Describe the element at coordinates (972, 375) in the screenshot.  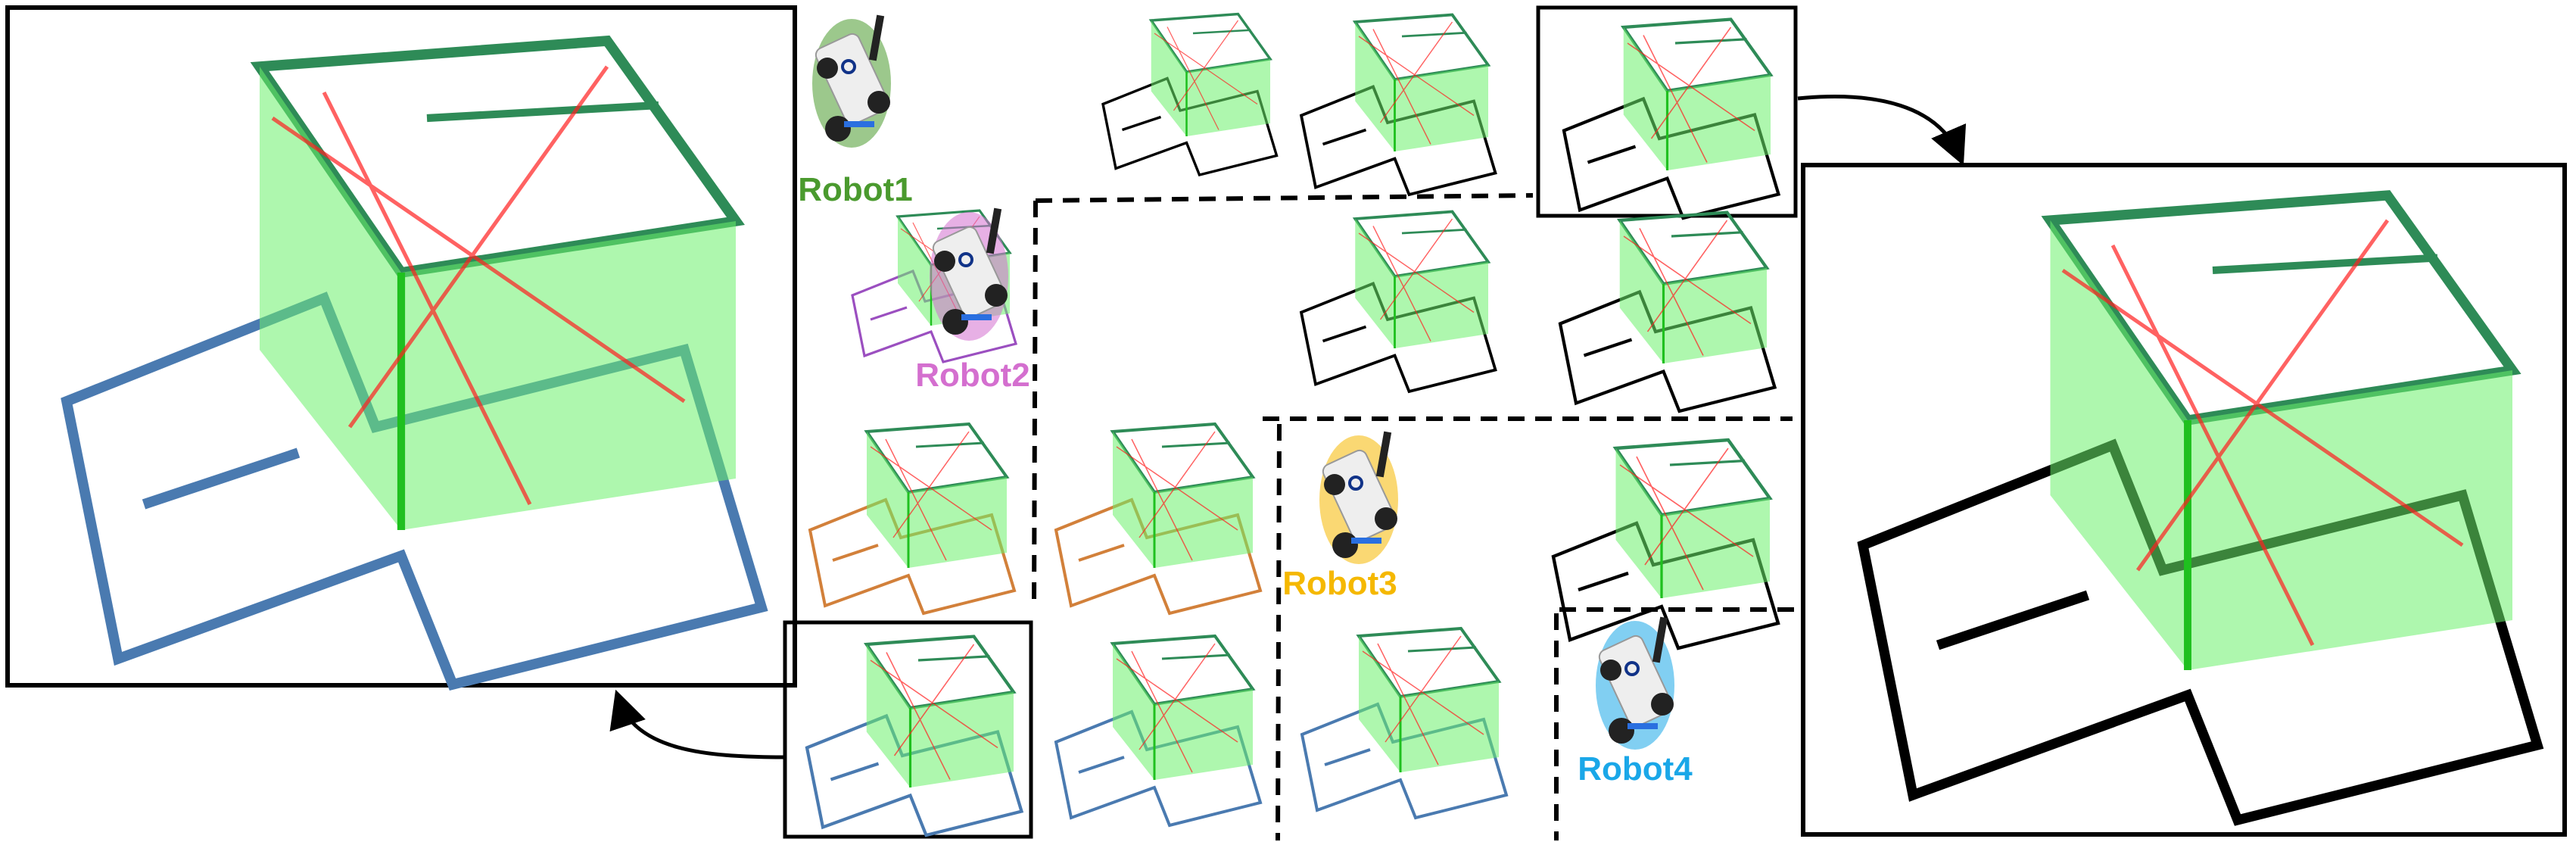
I see `robot2-label: Robot2` at that location.